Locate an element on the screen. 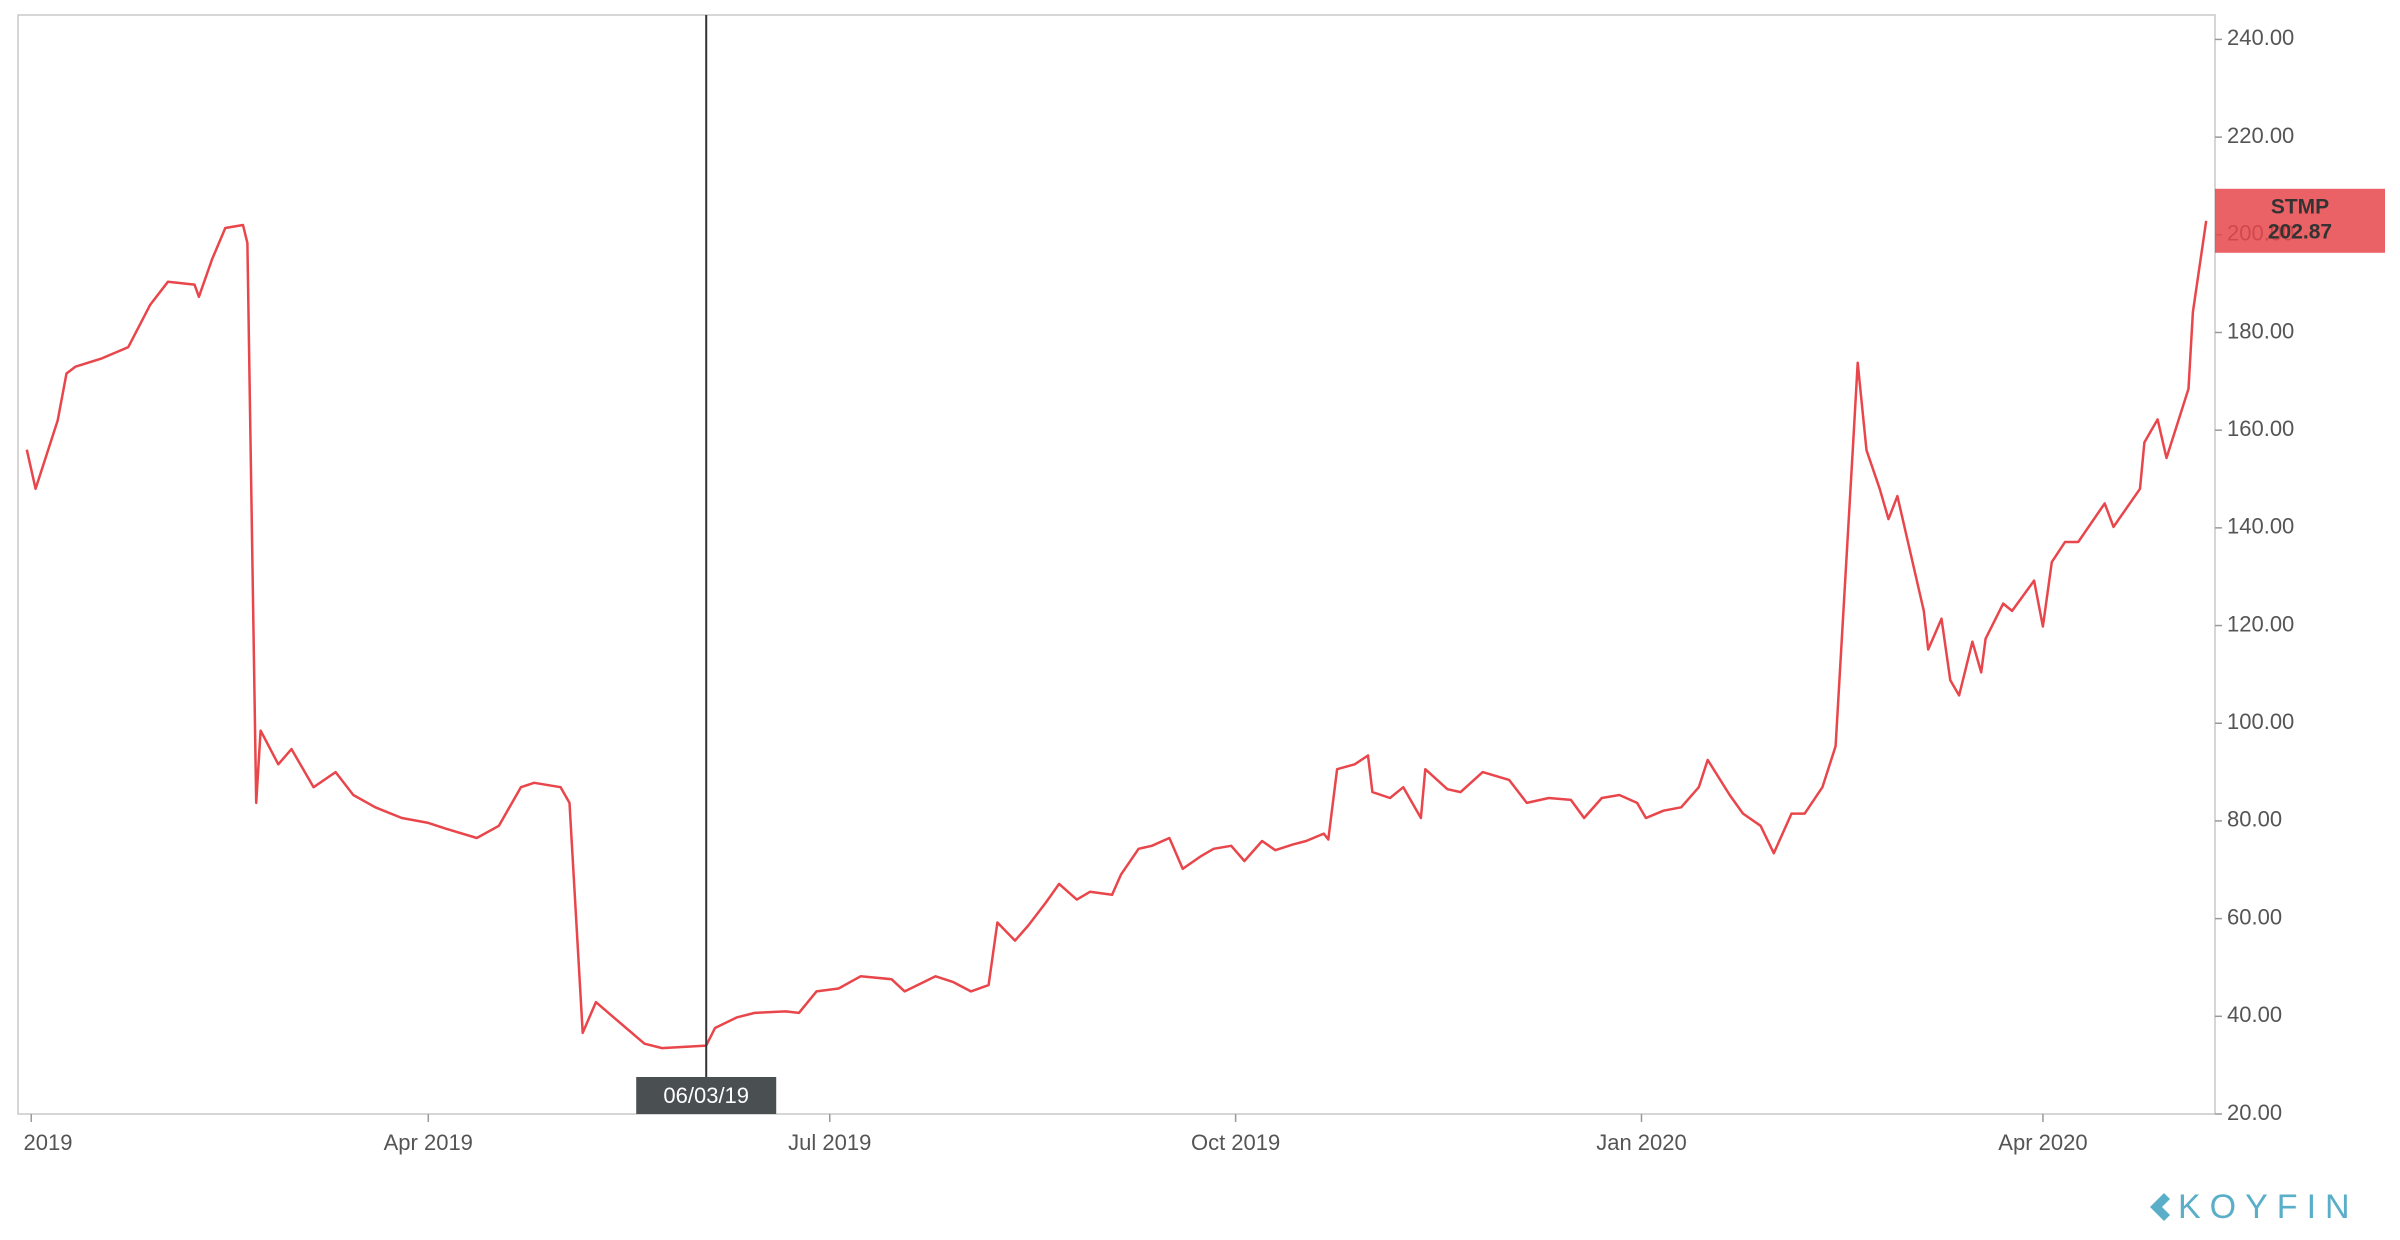 Image resolution: width=2400 pixels, height=1240 pixels. x-tick-label: Oct 2019 is located at coordinates (1235, 1142).